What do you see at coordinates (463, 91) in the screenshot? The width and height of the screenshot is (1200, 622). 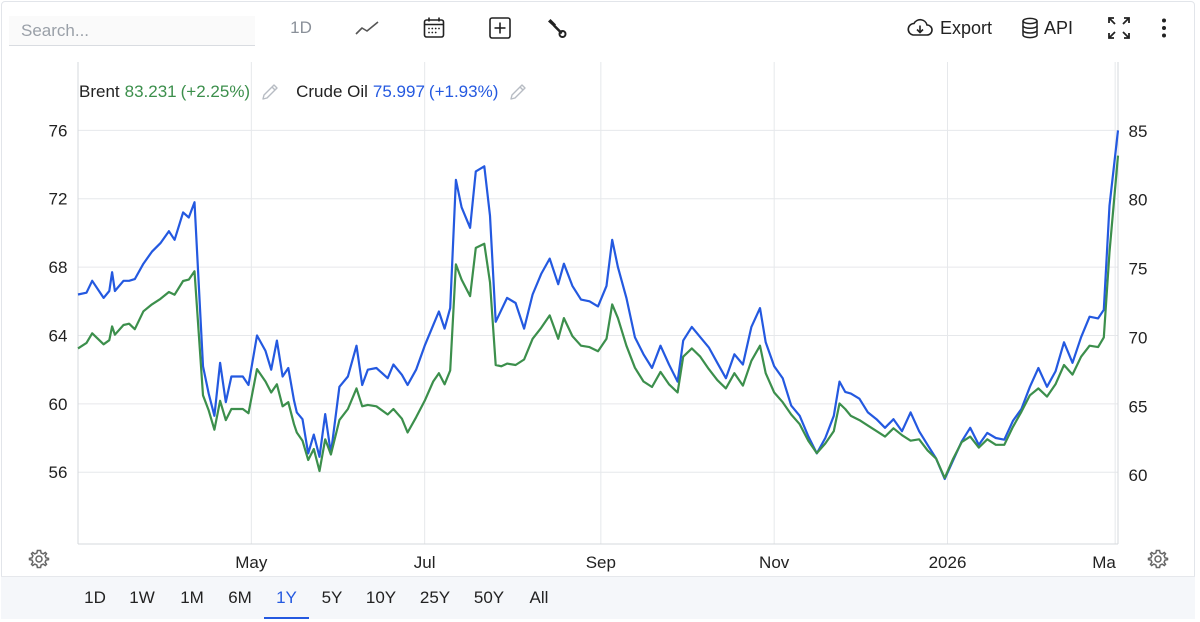 I see `legend-crude-oil-change: (+1.93%)` at bounding box center [463, 91].